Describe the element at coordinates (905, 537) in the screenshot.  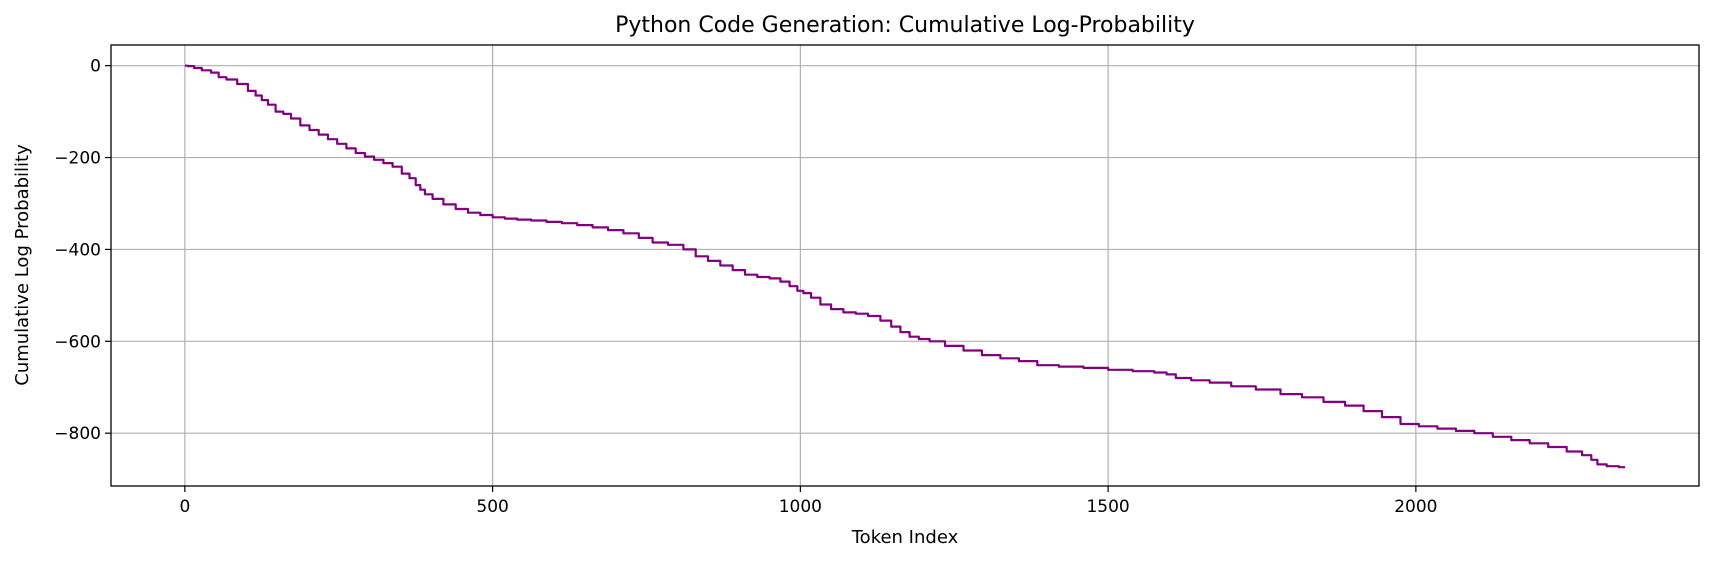
I see `x-axis-label: Token Index` at that location.